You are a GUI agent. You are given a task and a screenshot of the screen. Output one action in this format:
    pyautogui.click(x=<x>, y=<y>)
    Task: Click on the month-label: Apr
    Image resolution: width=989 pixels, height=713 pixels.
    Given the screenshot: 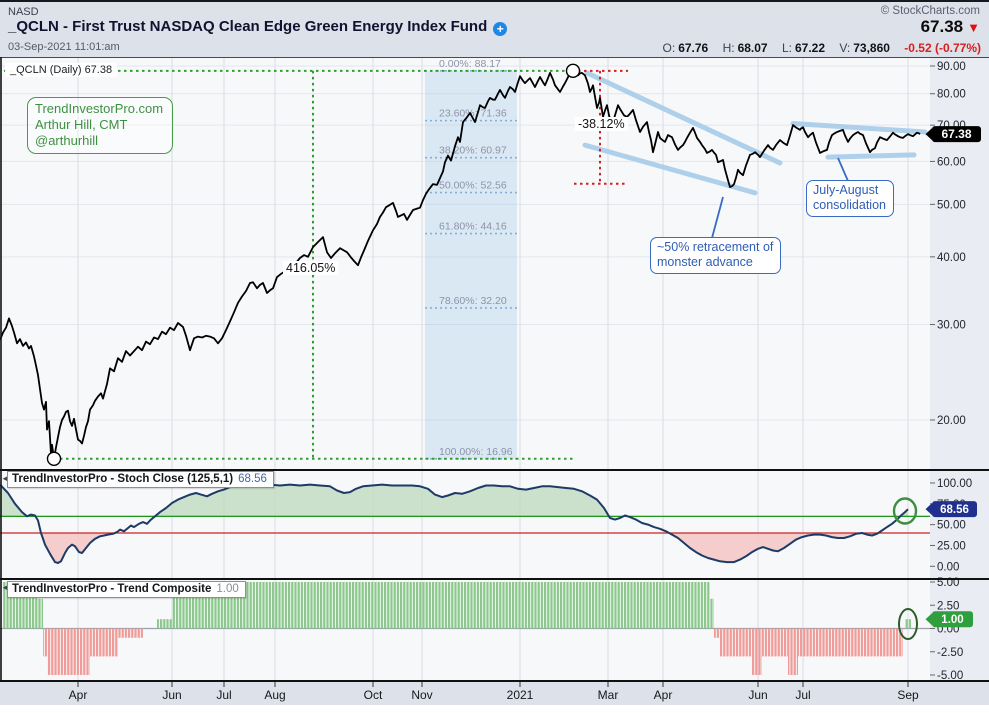 What is the action you would take?
    pyautogui.click(x=78, y=695)
    